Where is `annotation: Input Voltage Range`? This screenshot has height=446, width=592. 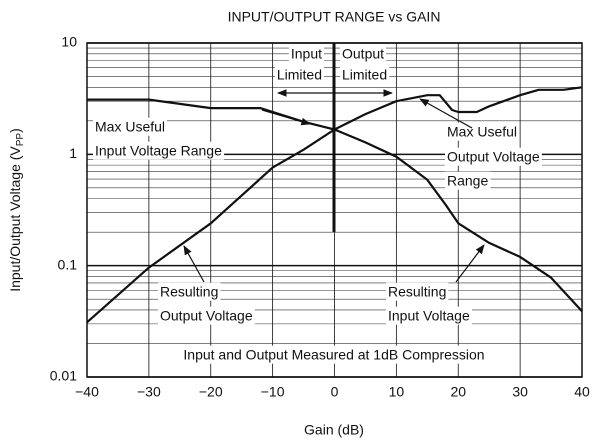
annotation: Input Voltage Range is located at coordinates (158, 151).